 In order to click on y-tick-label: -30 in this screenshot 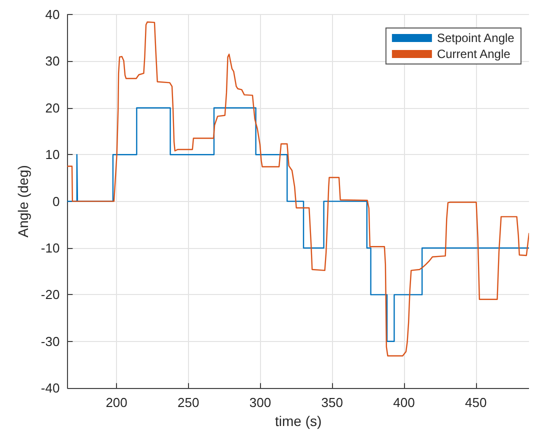, I will do `click(50, 341)`.